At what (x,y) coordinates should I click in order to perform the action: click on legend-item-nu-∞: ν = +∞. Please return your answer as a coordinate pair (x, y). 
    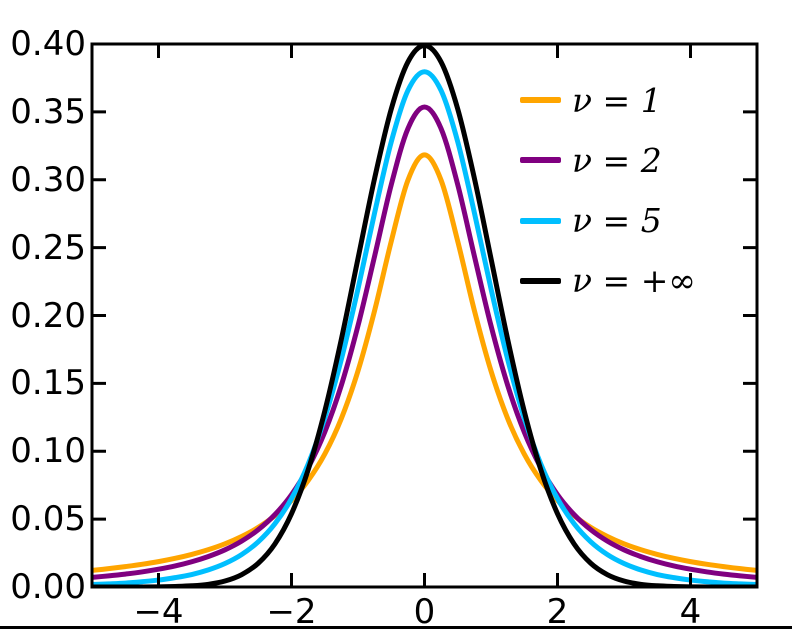
    Looking at the image, I should click on (608, 281).